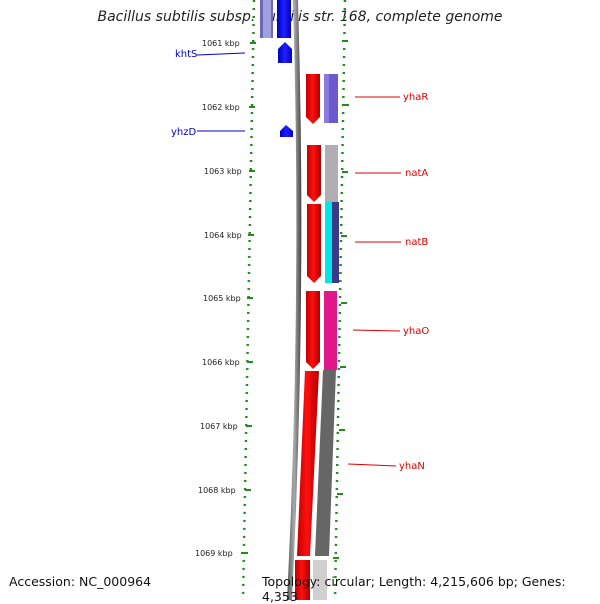 This screenshot has width=600, height=604. What do you see at coordinates (416, 242) in the screenshot?
I see `label-natB: natB` at bounding box center [416, 242].